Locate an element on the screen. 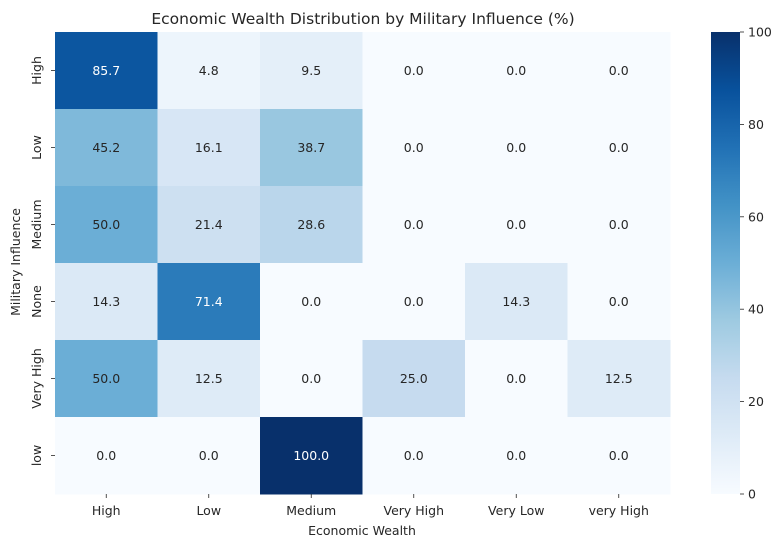 The image size is (781, 547). x-tick-label: High is located at coordinates (106, 510).